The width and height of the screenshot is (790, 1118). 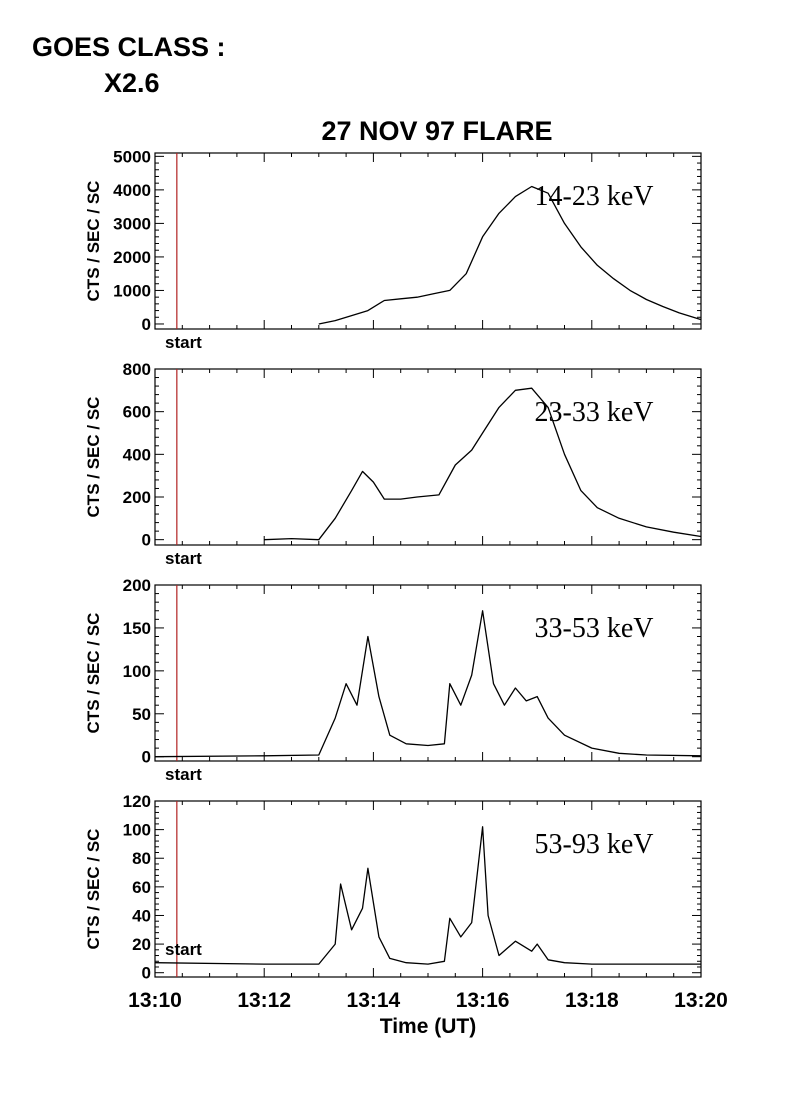 I want to click on y-tick-label: 1000, so click(x=132, y=290).